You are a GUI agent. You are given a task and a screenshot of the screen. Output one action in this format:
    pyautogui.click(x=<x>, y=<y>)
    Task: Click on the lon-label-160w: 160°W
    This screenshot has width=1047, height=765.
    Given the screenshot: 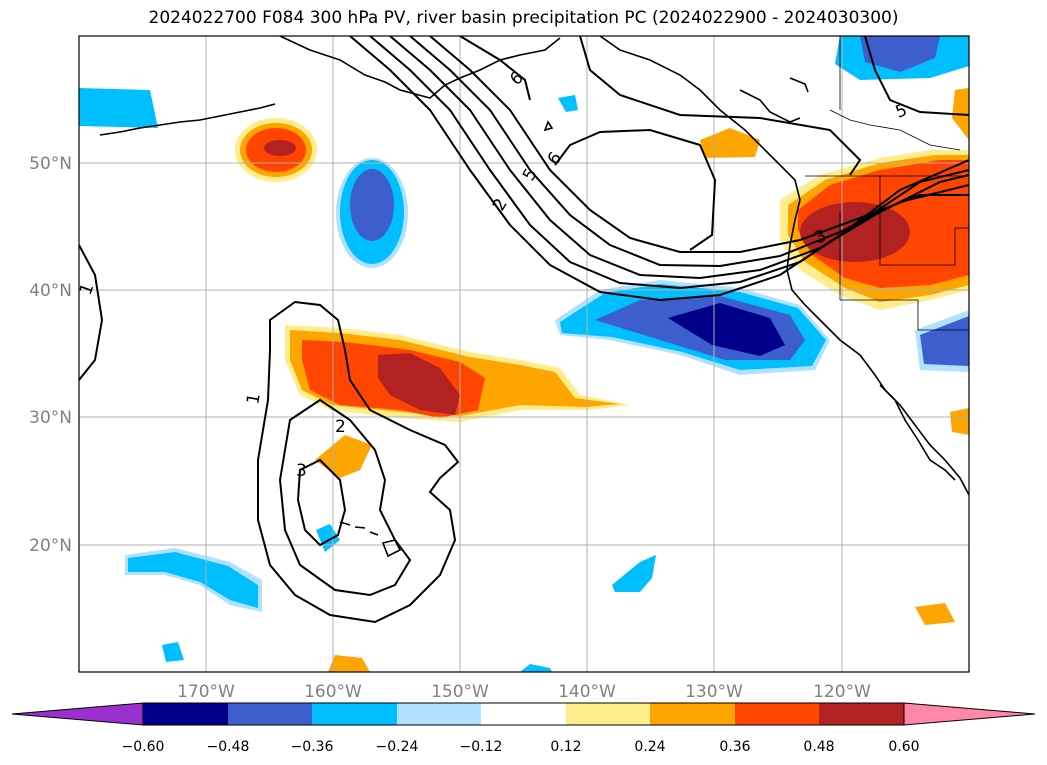 What is the action you would take?
    pyautogui.click(x=333, y=692)
    